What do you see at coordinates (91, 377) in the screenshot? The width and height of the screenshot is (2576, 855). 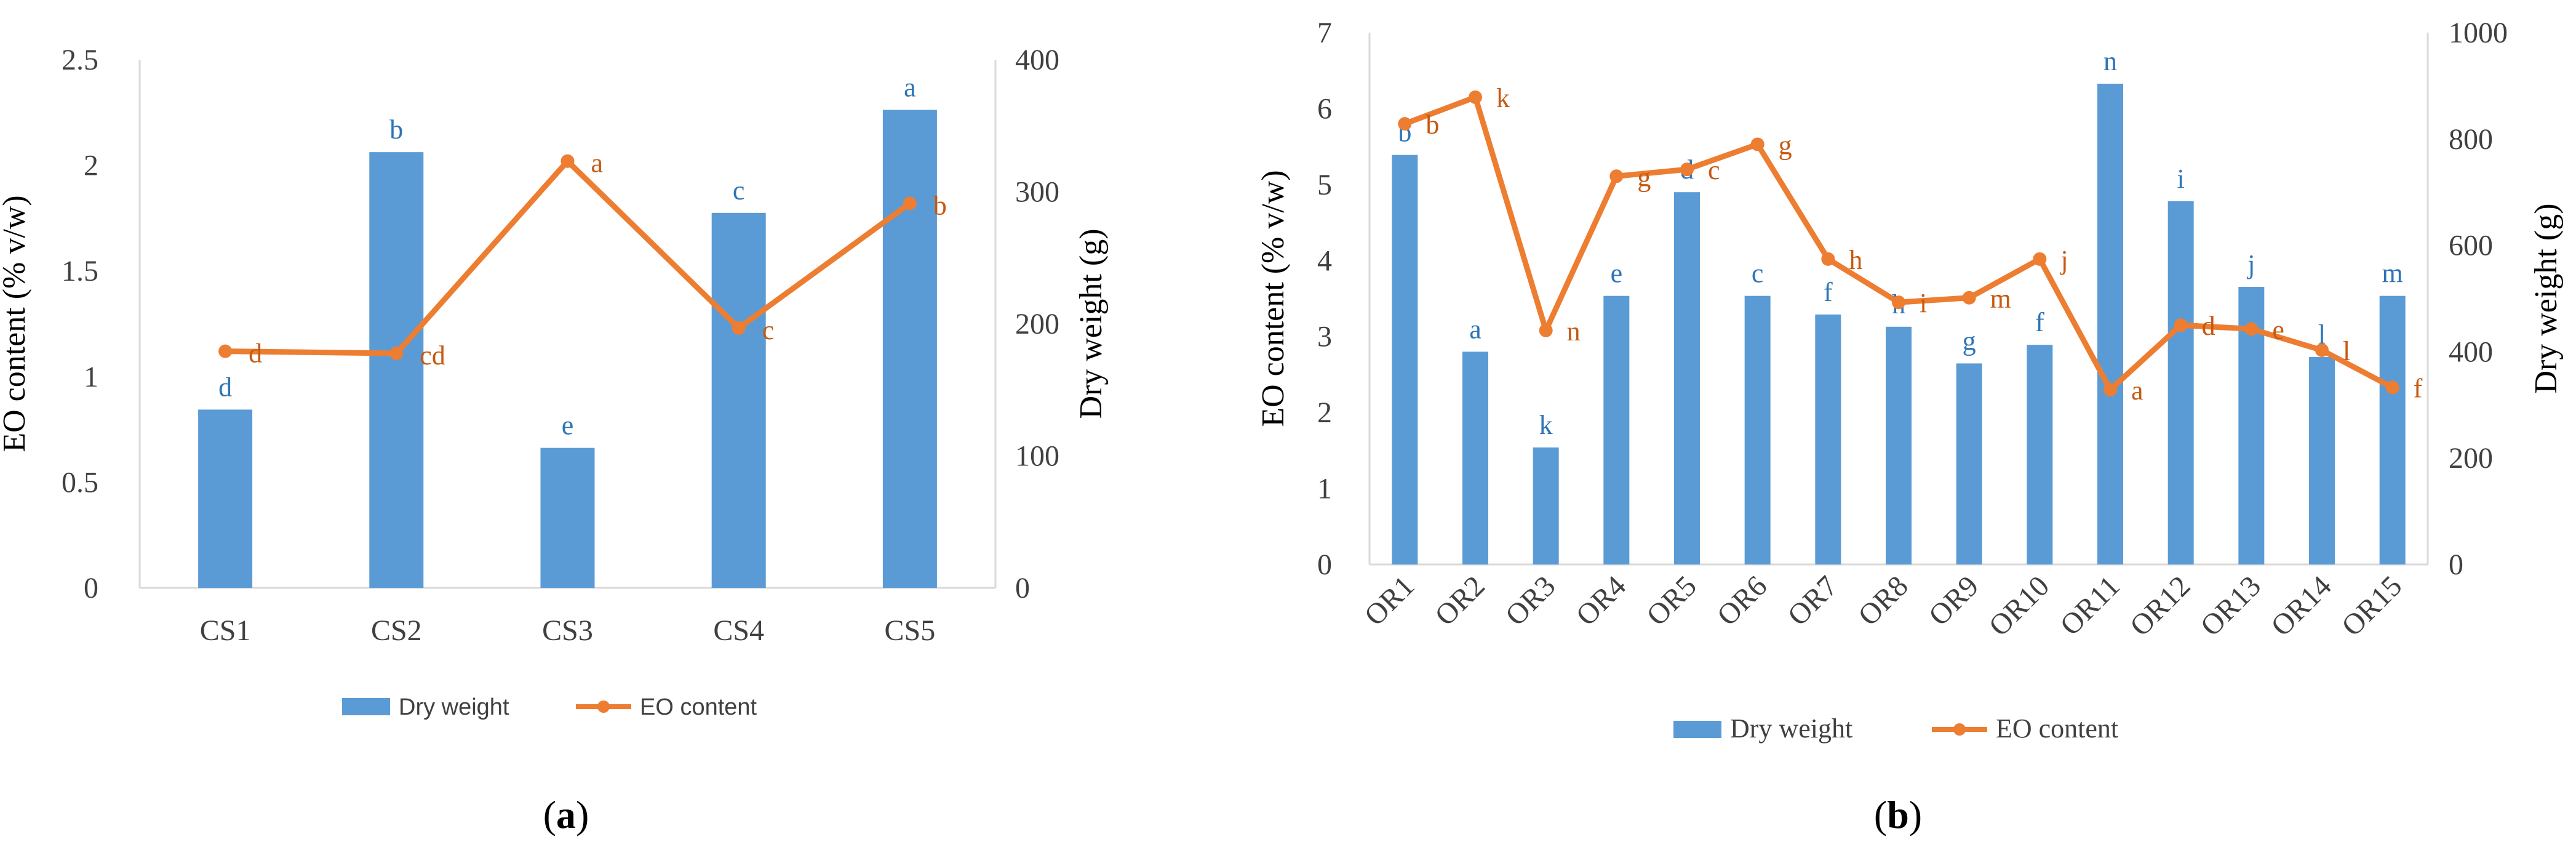 I see `left-y-tick-label: 1` at bounding box center [91, 377].